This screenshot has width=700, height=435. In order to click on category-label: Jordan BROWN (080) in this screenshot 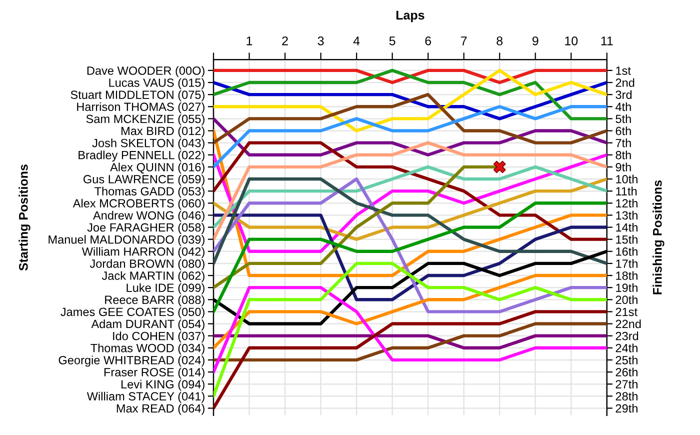, I will do `click(147, 264)`.